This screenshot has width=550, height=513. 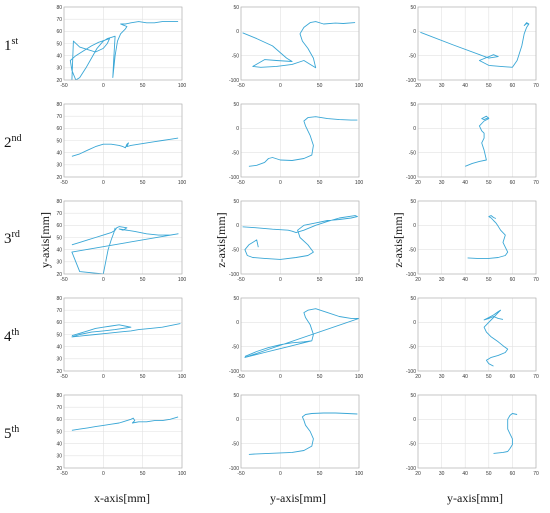 I want to click on panel-r3-c3: 20 30 40 50 60 70 -100 -50 0 50, so click(x=472, y=241).